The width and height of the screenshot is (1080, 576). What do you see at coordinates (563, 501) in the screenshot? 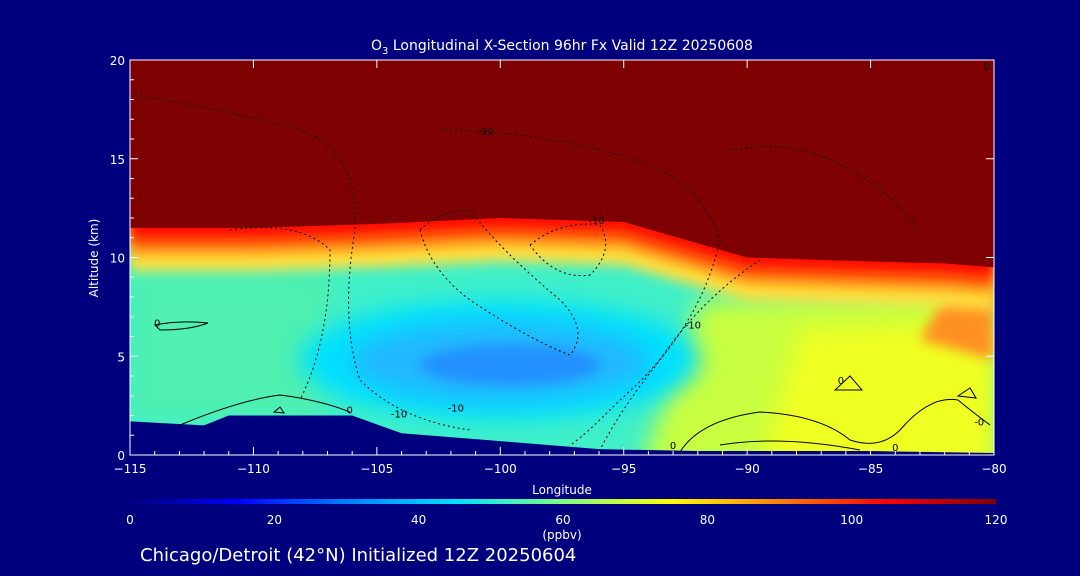
I see `colorbar` at bounding box center [563, 501].